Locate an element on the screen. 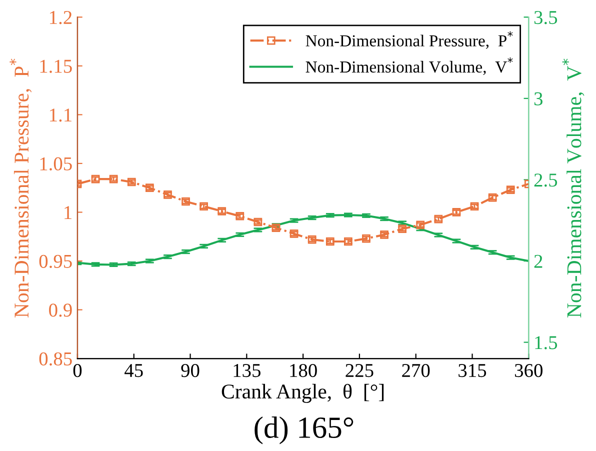 This screenshot has height=451, width=596. y-tick-label: 1.2 is located at coordinates (61, 17).